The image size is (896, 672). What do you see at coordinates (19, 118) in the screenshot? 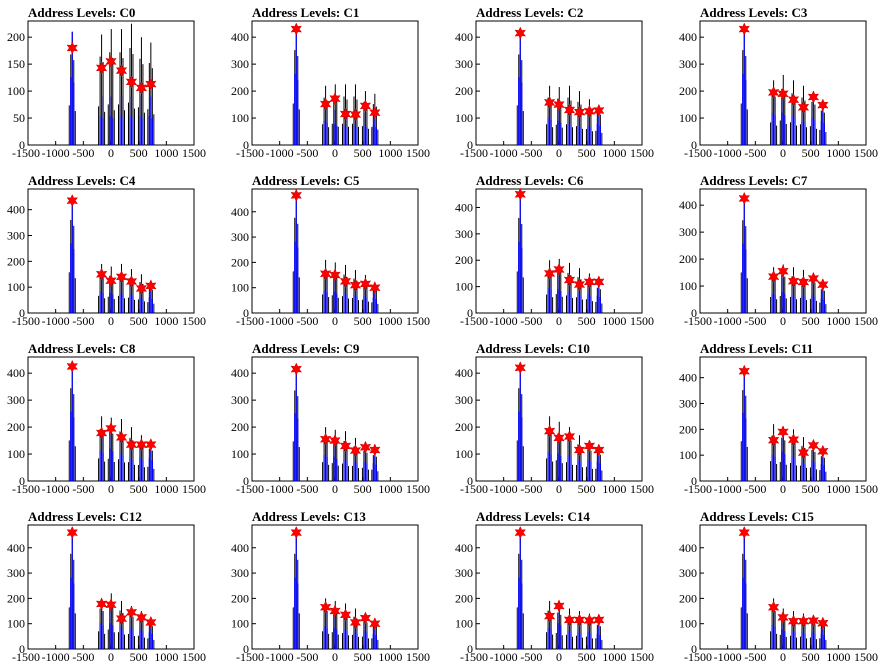
I see `y-tick-label: 50` at bounding box center [19, 118].